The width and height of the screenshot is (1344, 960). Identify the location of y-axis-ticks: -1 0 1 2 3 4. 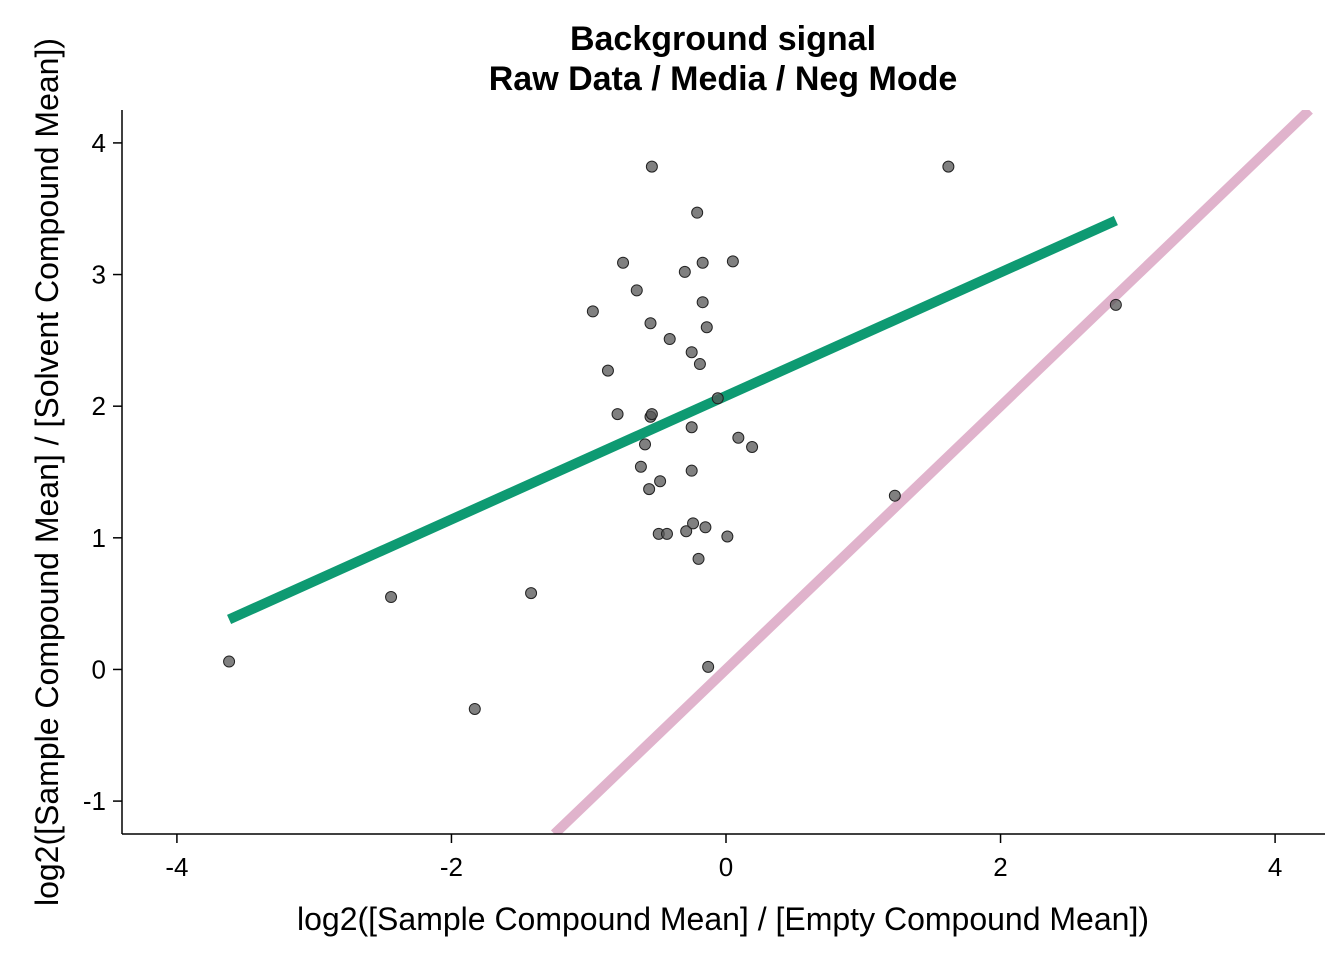
(102, 472).